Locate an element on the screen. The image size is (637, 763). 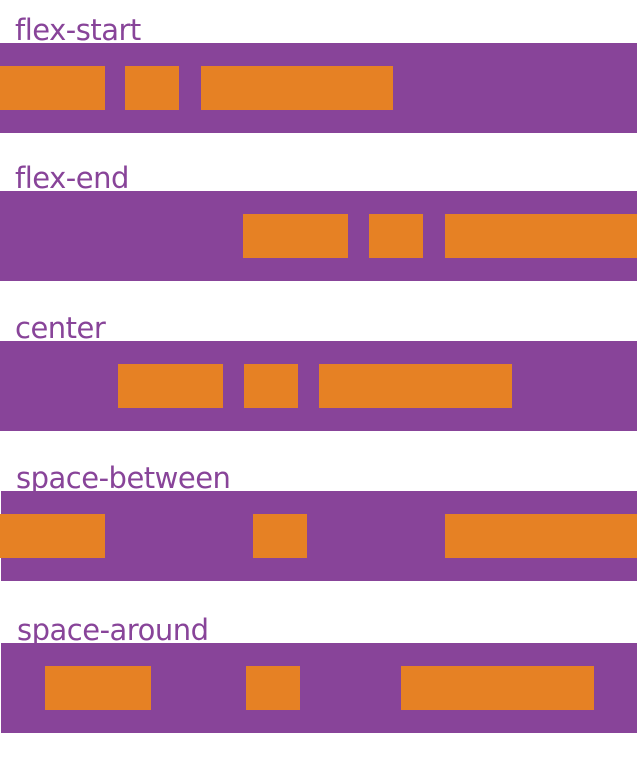
label-flex-start: flex-start is located at coordinates (78, 30).